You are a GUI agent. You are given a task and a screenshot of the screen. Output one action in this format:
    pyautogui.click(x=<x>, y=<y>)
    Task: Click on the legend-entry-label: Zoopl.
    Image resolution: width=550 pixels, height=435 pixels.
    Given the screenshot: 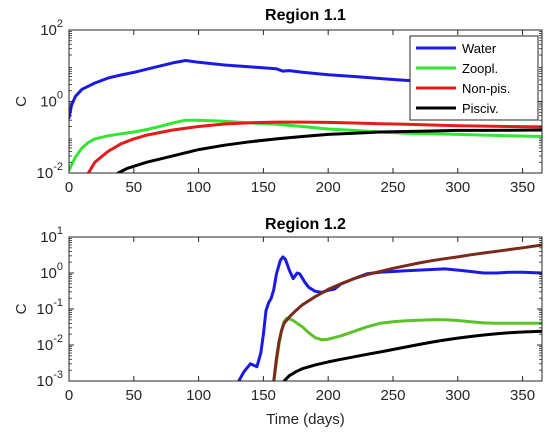 What is the action you would take?
    pyautogui.click(x=480, y=68)
    